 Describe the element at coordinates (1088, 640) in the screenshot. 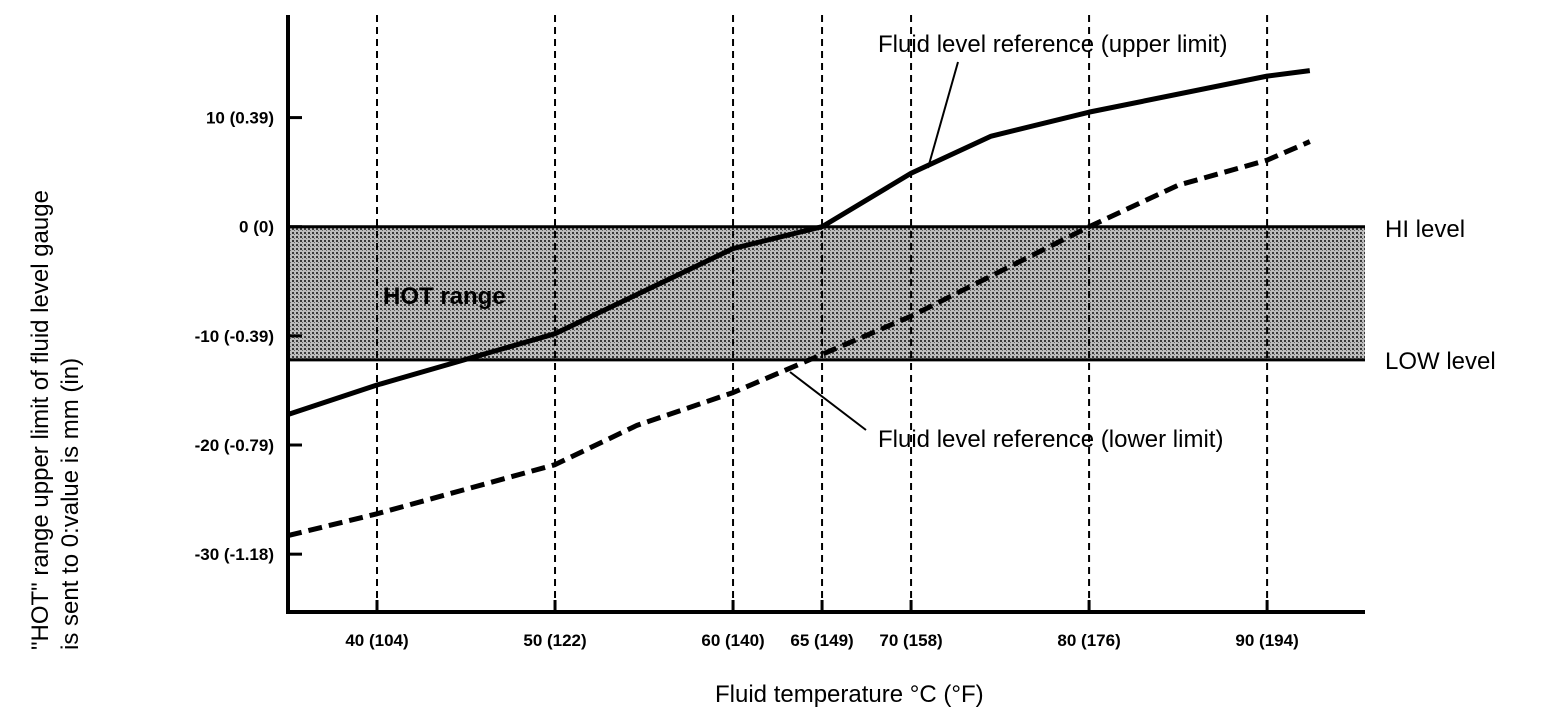

I see `x-tick-label: 80 (176)` at that location.